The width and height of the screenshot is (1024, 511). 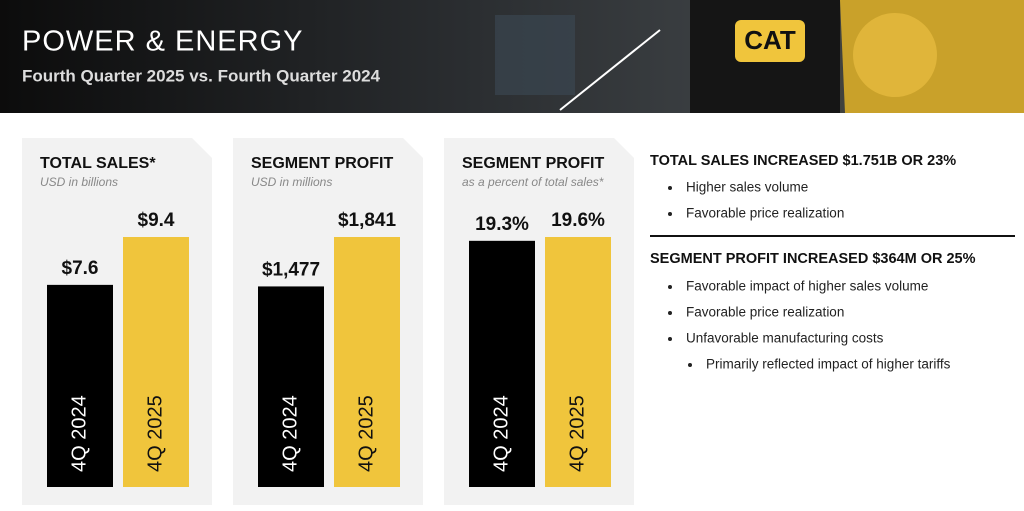 What do you see at coordinates (367, 220) in the screenshot?
I see `value-label: $1,841` at bounding box center [367, 220].